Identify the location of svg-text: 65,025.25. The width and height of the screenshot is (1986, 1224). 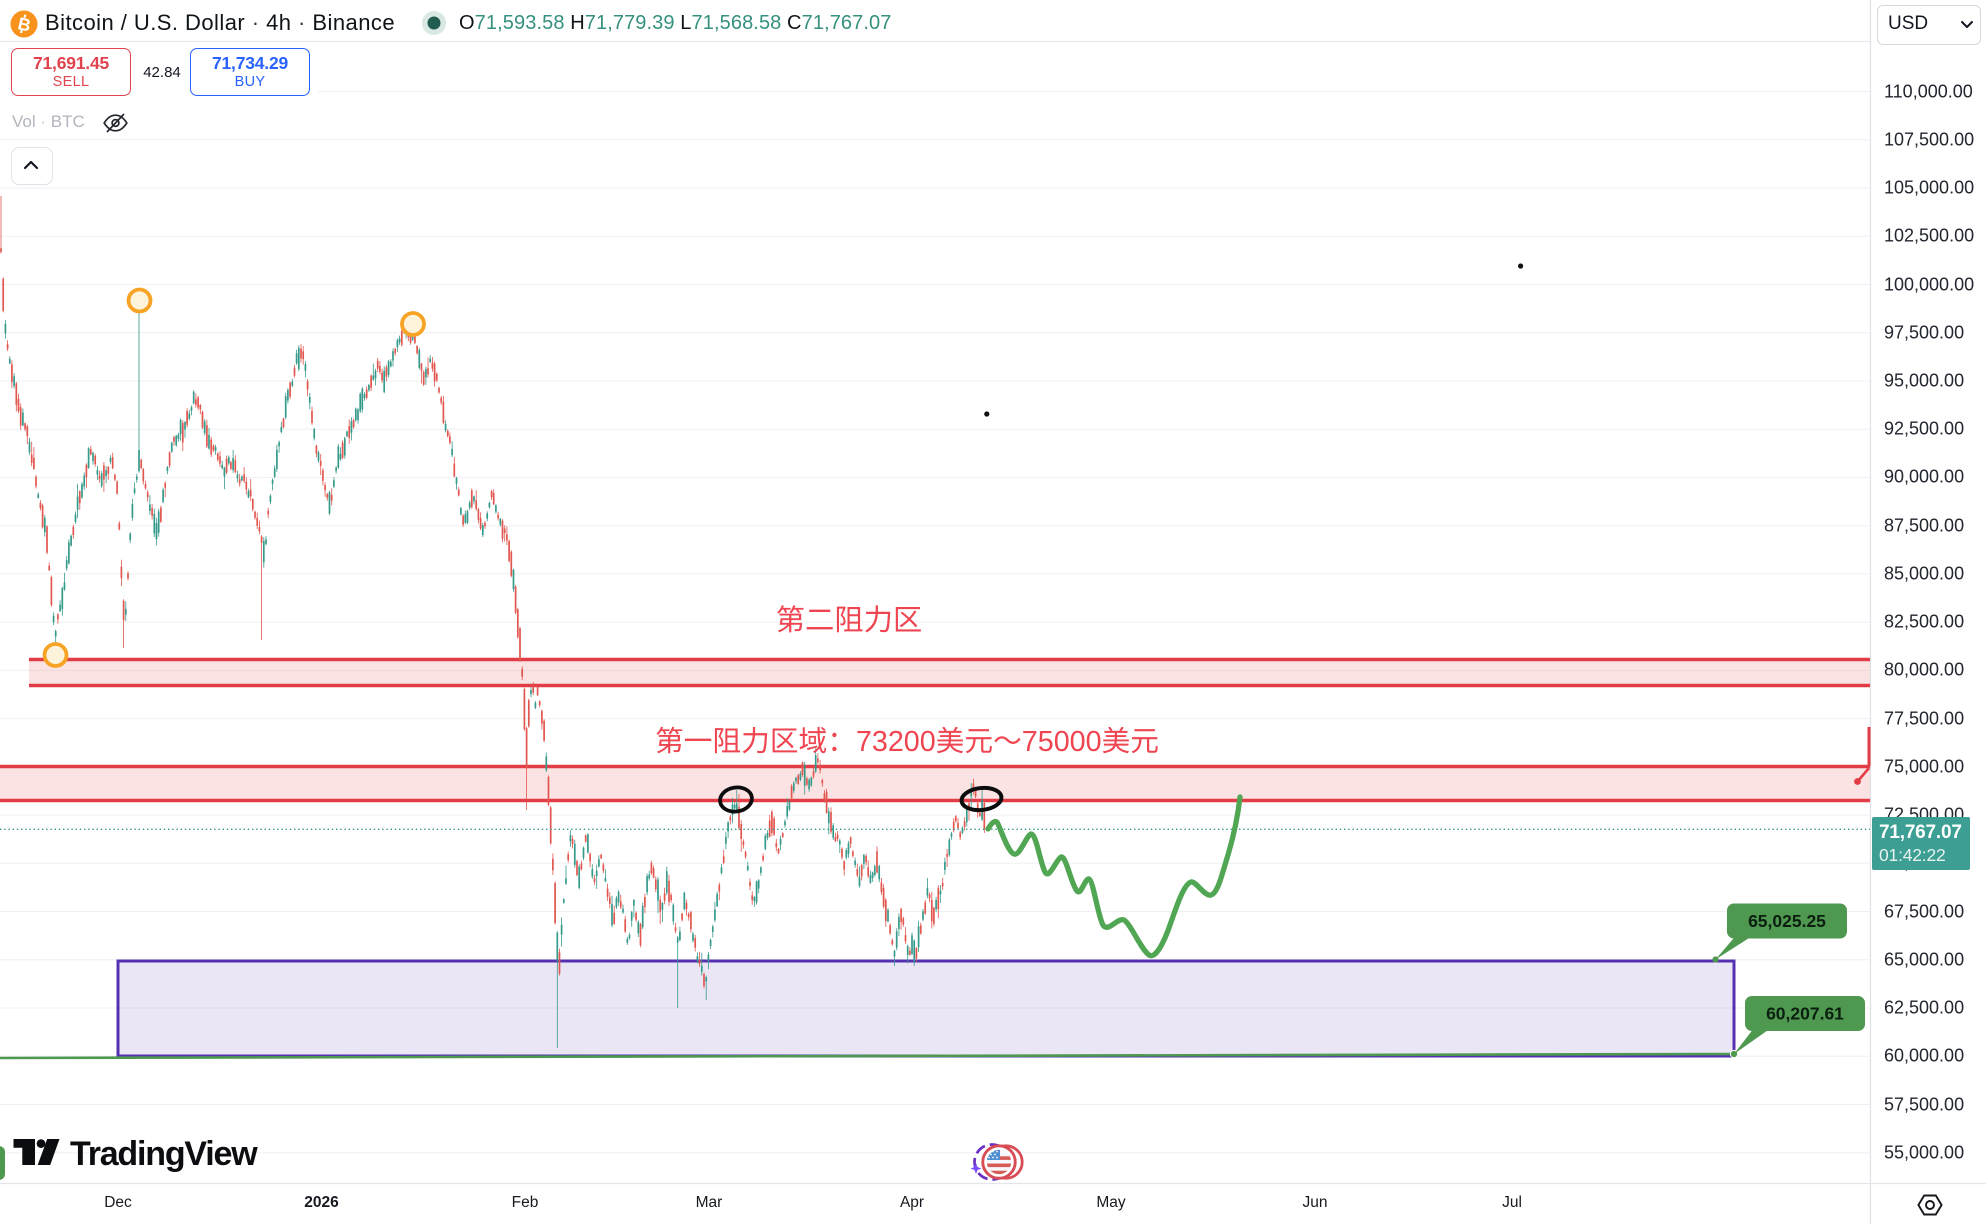
(1787, 921).